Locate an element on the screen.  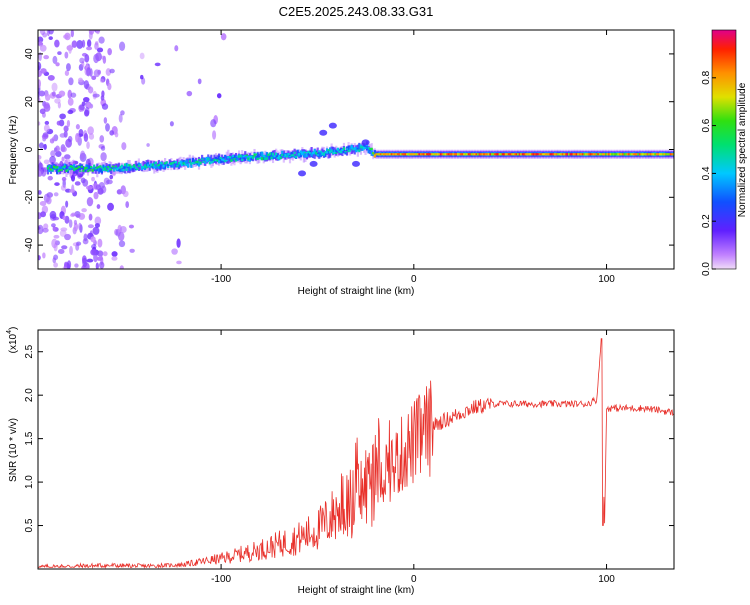
colorbar-label: Normalized spectral amplitude is located at coordinates (742, 149).